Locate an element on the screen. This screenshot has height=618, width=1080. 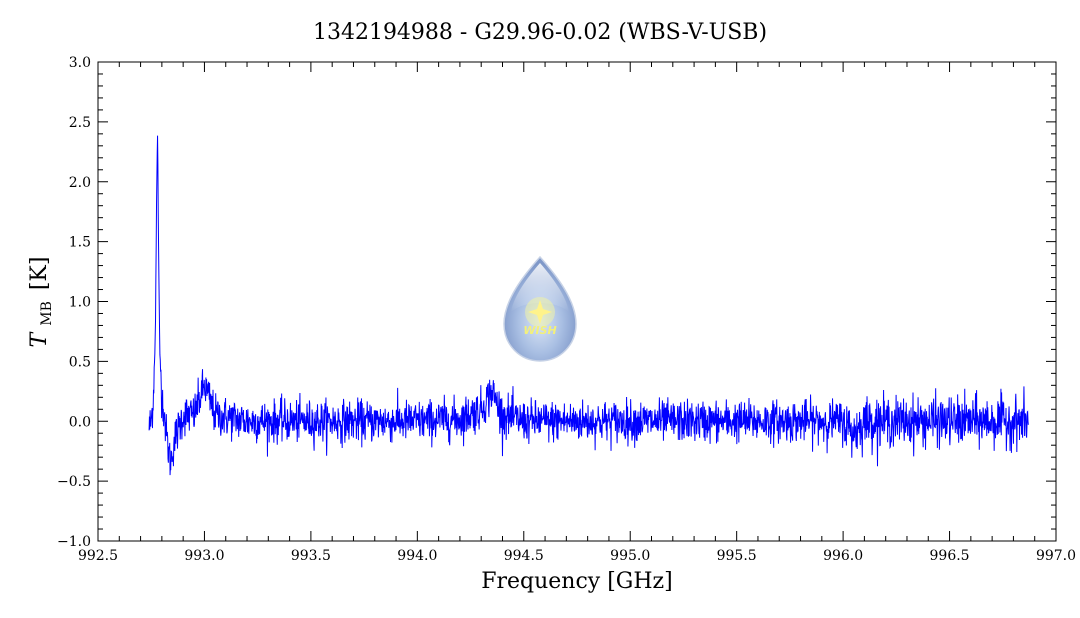
y-axis-label: T MB [K] is located at coordinates (42, 302).